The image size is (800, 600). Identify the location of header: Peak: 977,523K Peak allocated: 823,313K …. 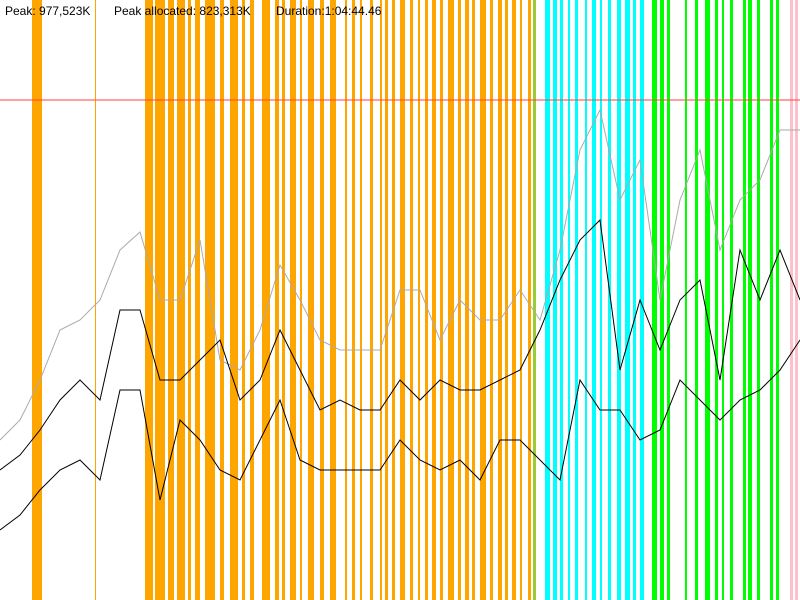
(193, 11).